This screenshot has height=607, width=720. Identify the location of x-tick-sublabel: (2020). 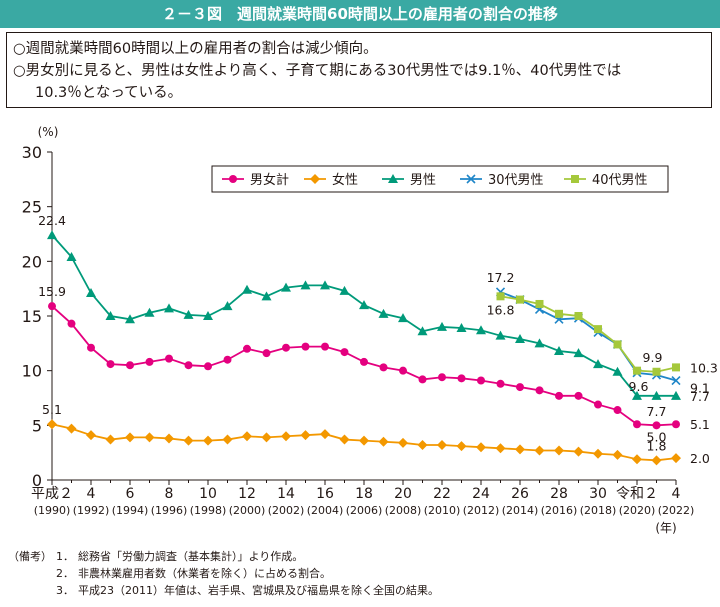
(637, 510).